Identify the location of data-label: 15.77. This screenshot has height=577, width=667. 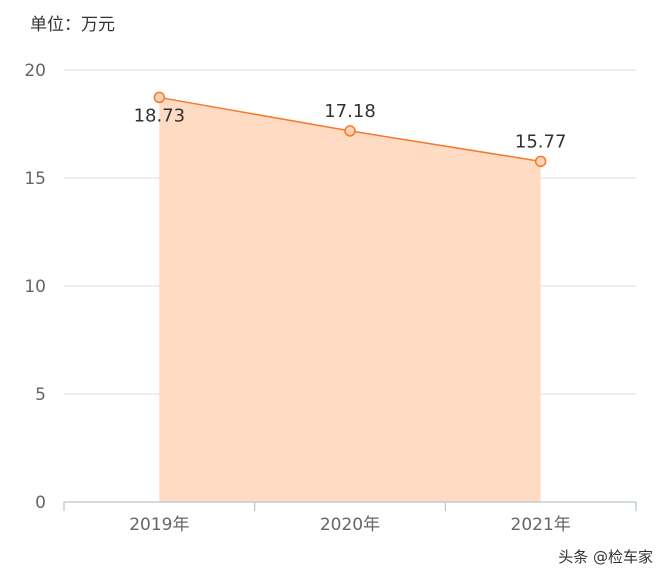
(541, 141).